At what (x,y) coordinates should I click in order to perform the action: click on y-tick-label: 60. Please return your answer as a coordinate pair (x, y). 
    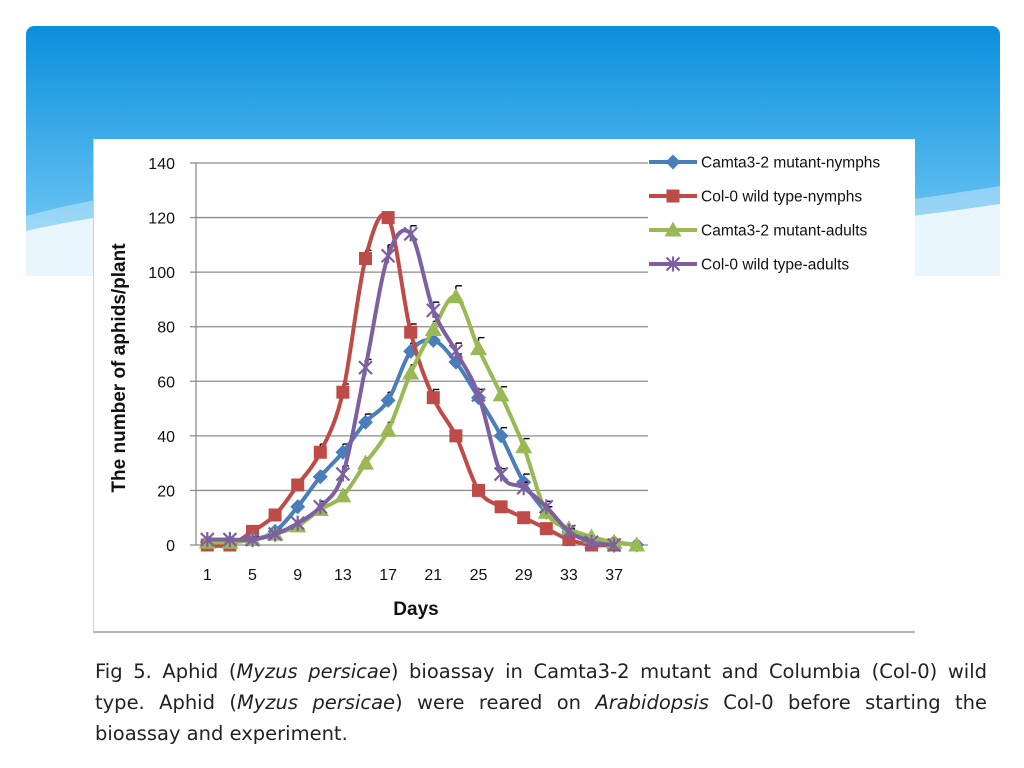
    Looking at the image, I should click on (166, 382).